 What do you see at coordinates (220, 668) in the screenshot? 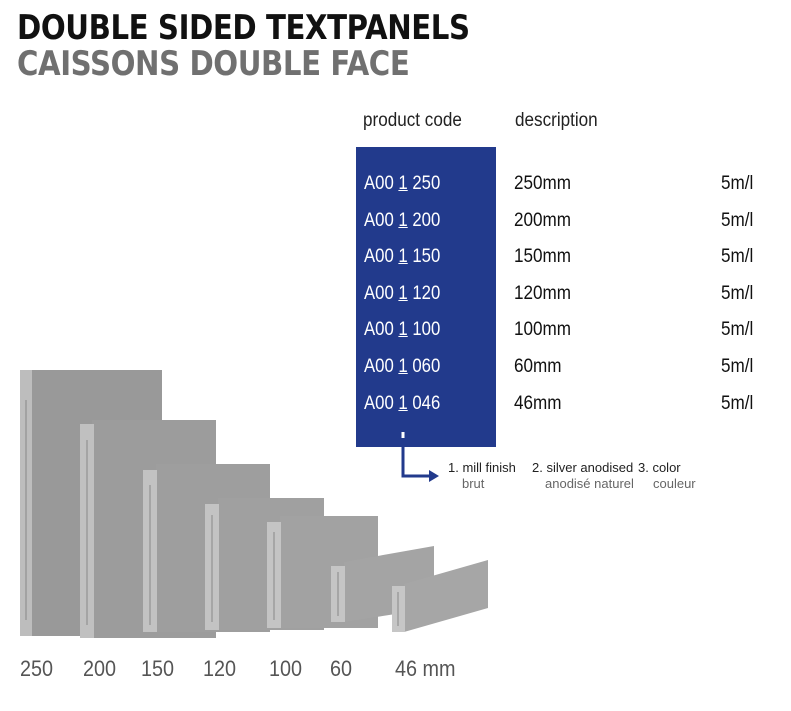
I see `size-label: 120` at bounding box center [220, 668].